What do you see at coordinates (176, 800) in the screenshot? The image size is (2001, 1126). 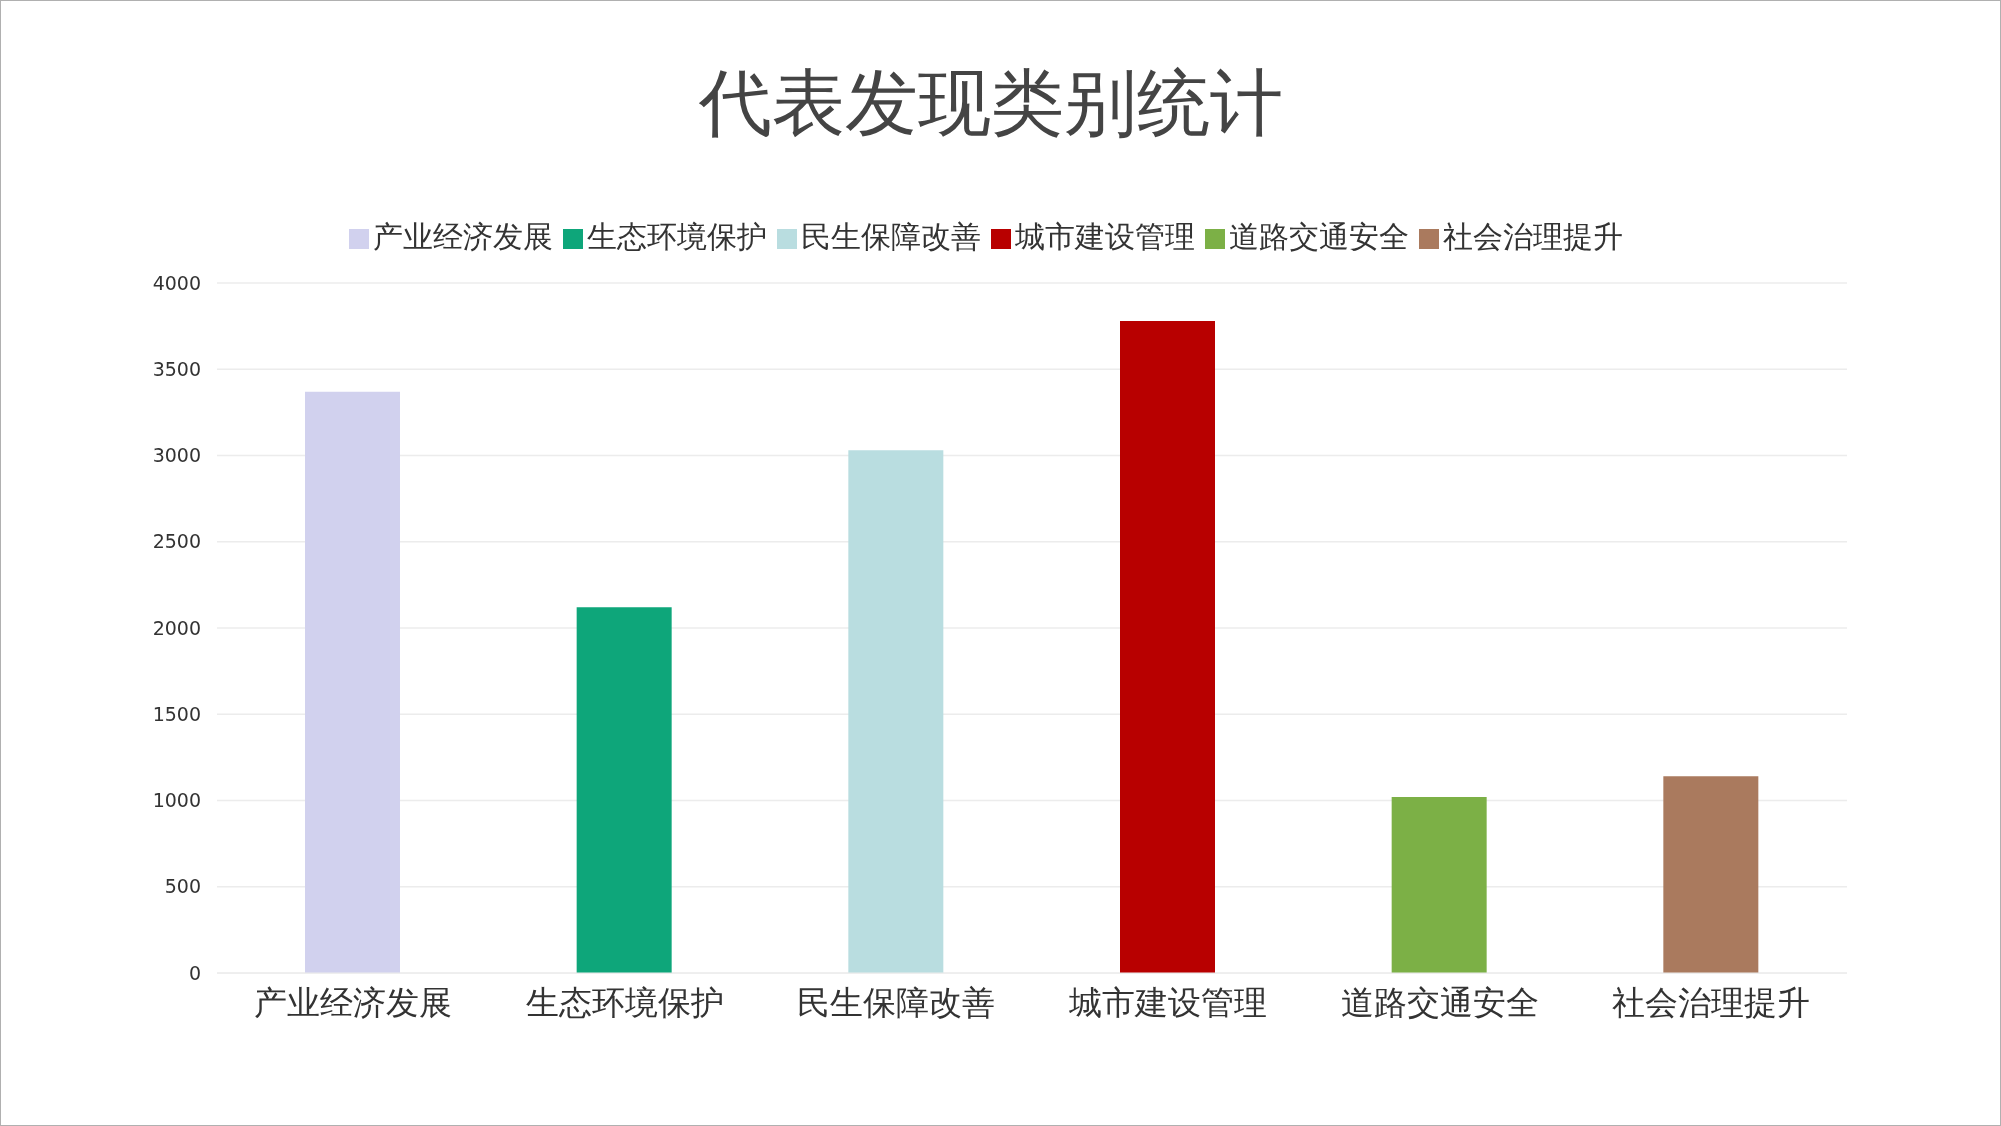 I see `y-tick-label: 1000` at bounding box center [176, 800].